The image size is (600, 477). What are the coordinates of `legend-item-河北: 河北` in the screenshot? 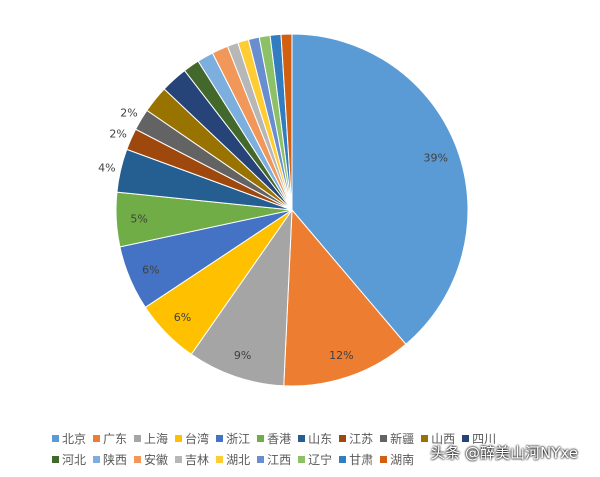 It's located at (69, 459).